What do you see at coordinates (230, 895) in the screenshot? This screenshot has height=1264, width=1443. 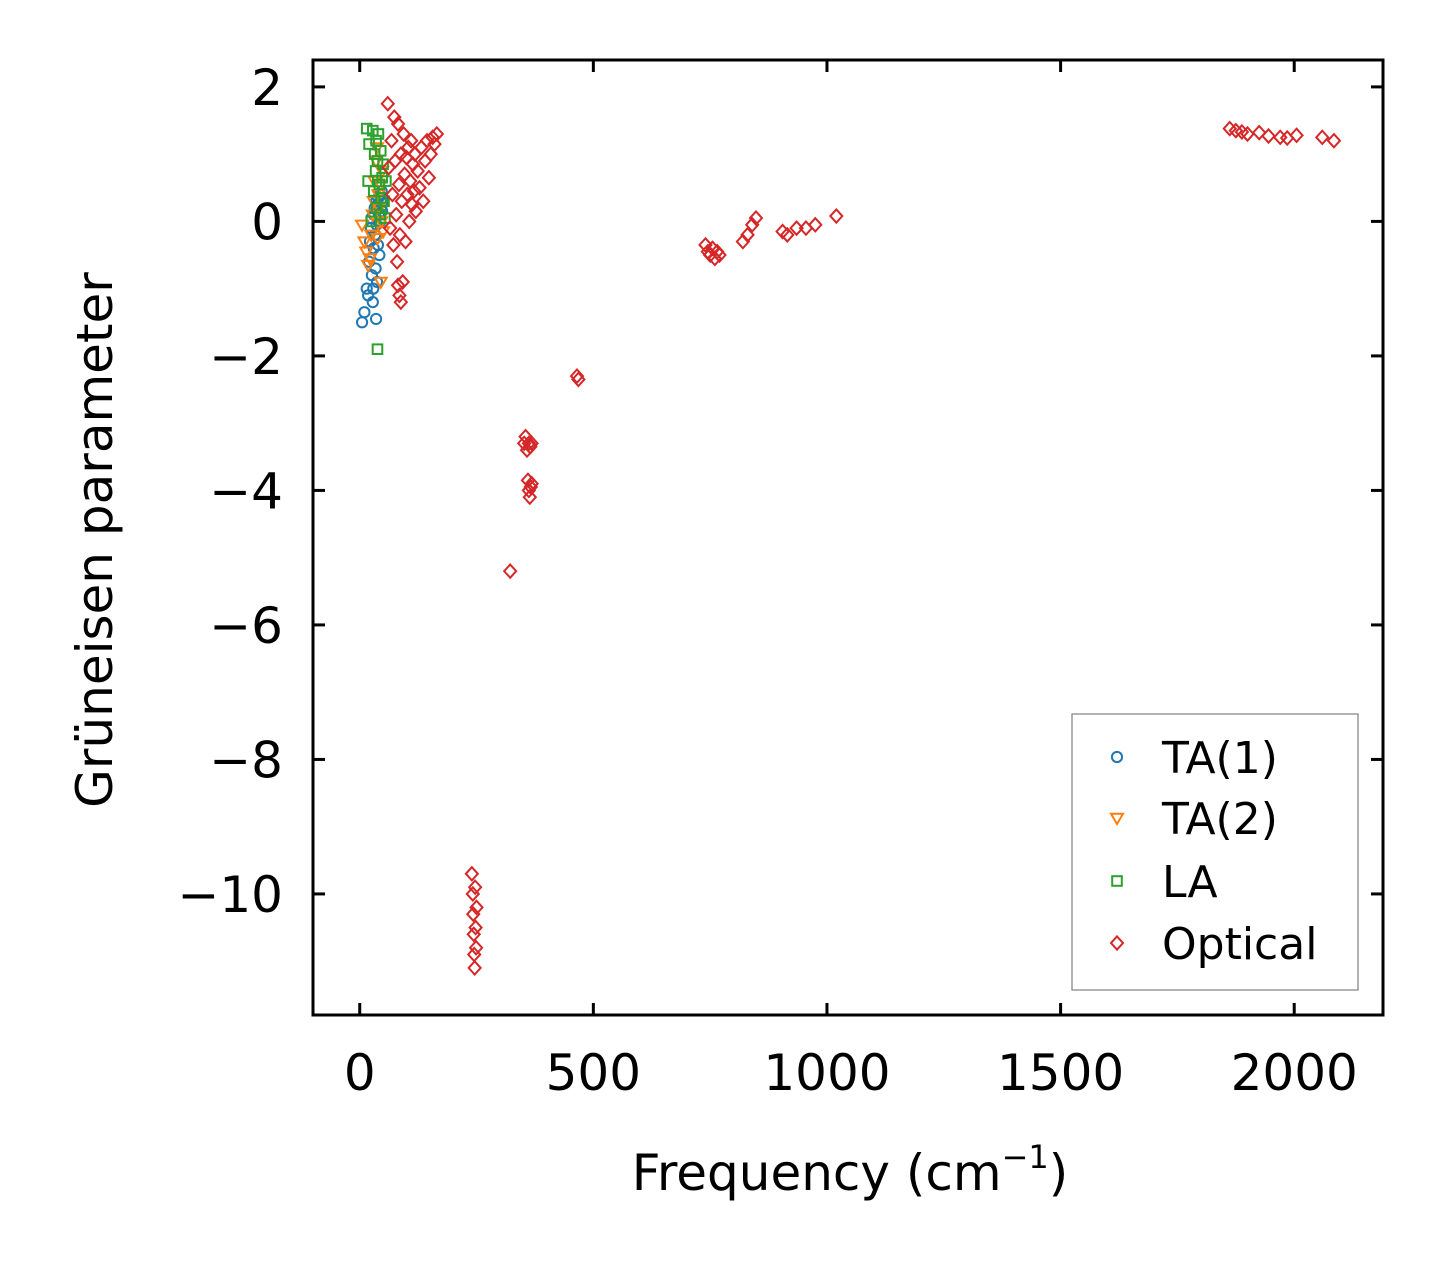 I see `y-tick-label-6: −10` at bounding box center [230, 895].